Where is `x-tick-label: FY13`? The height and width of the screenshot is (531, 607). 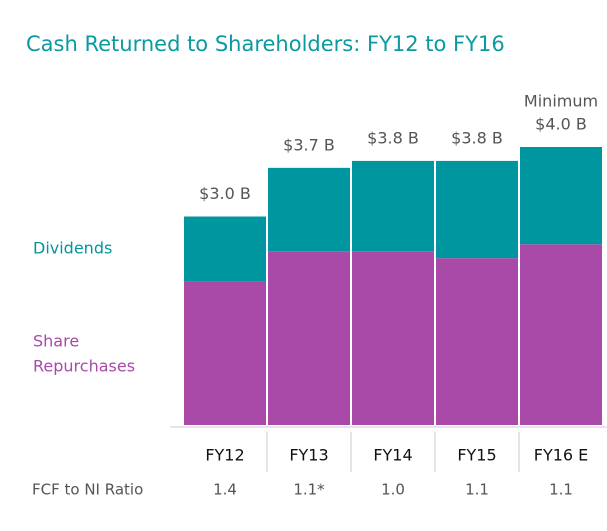 x-tick-label: FY13 is located at coordinates (308, 455).